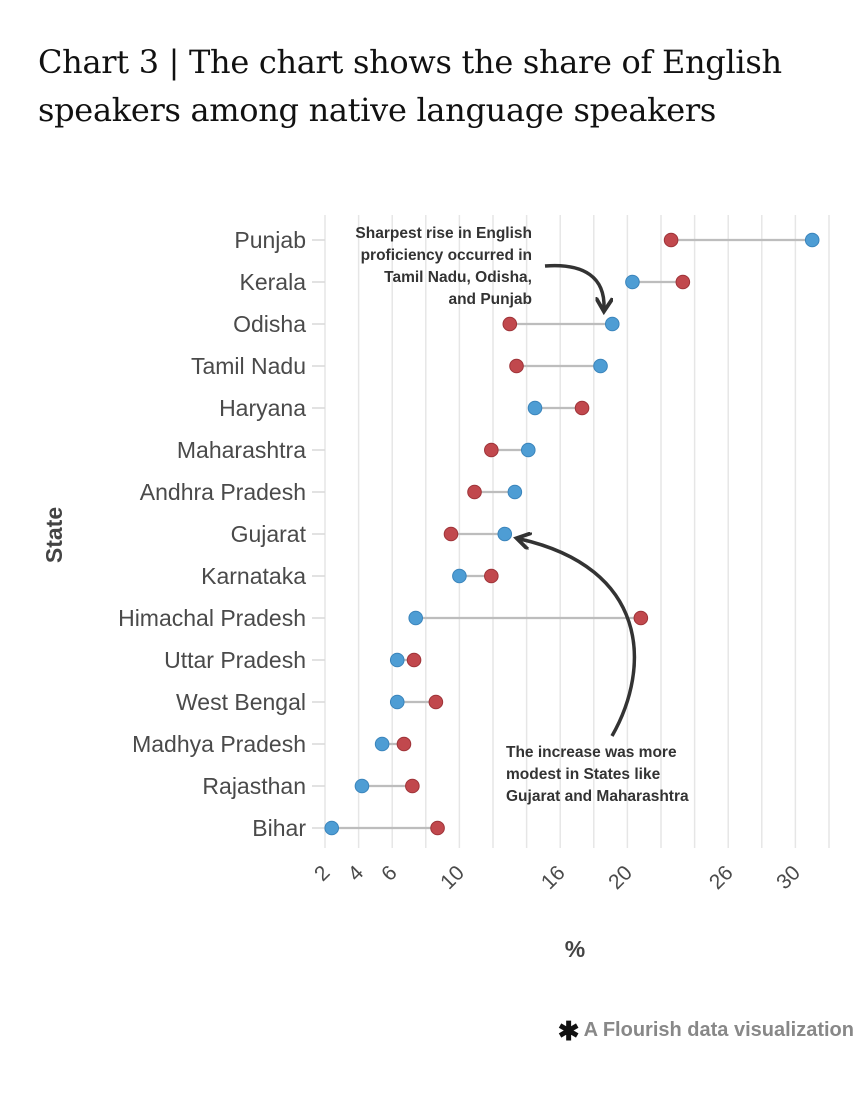 The image size is (864, 1099). I want to click on x-tick-label: 26, so click(721, 877).